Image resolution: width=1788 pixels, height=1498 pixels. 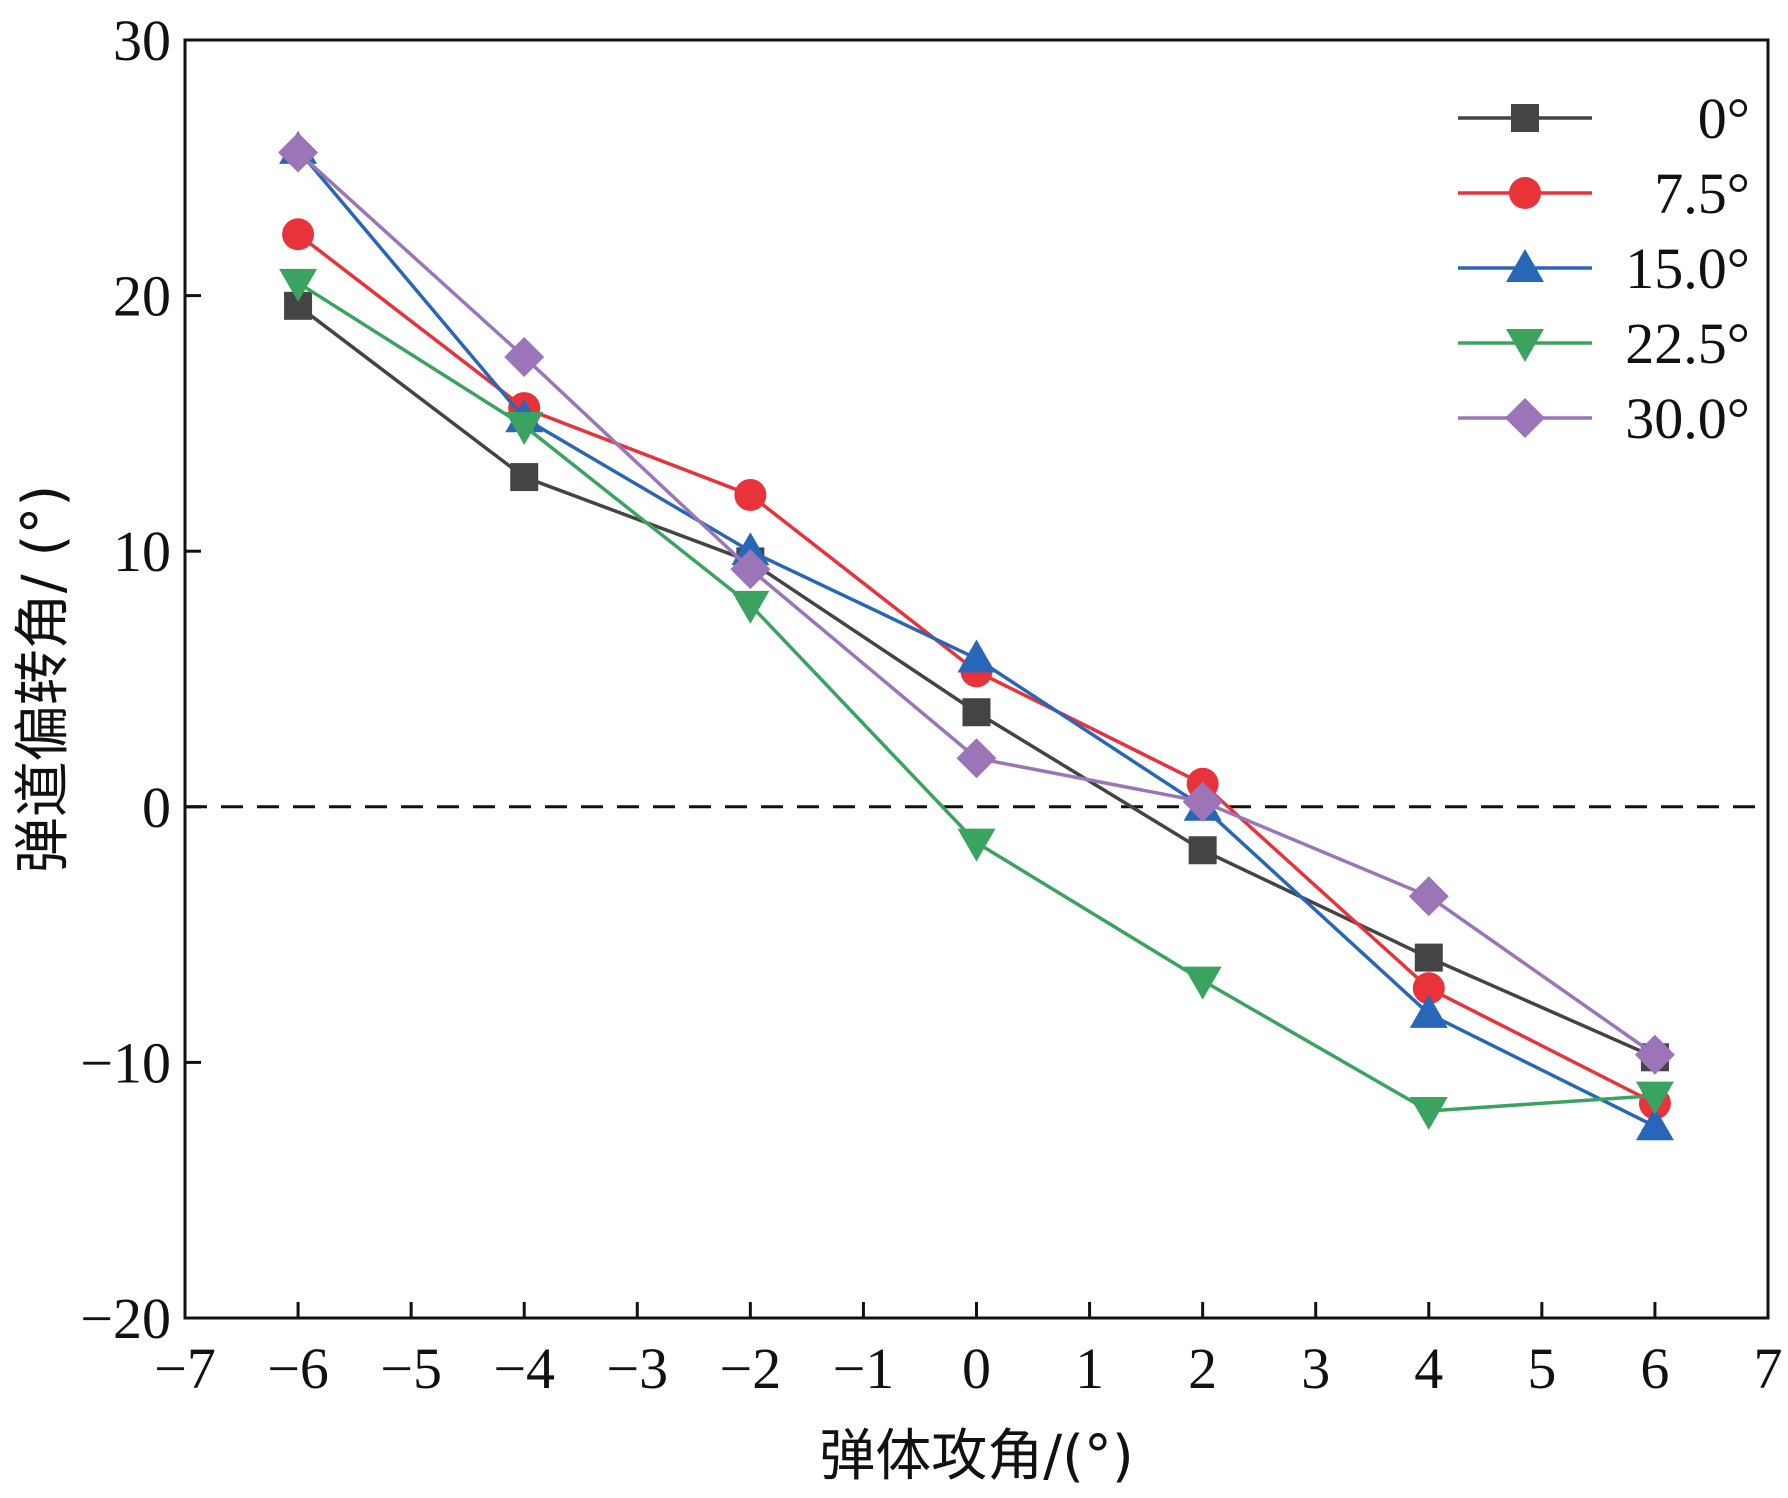 I want to click on x-tick-label: 7, so click(x=1768, y=1368).